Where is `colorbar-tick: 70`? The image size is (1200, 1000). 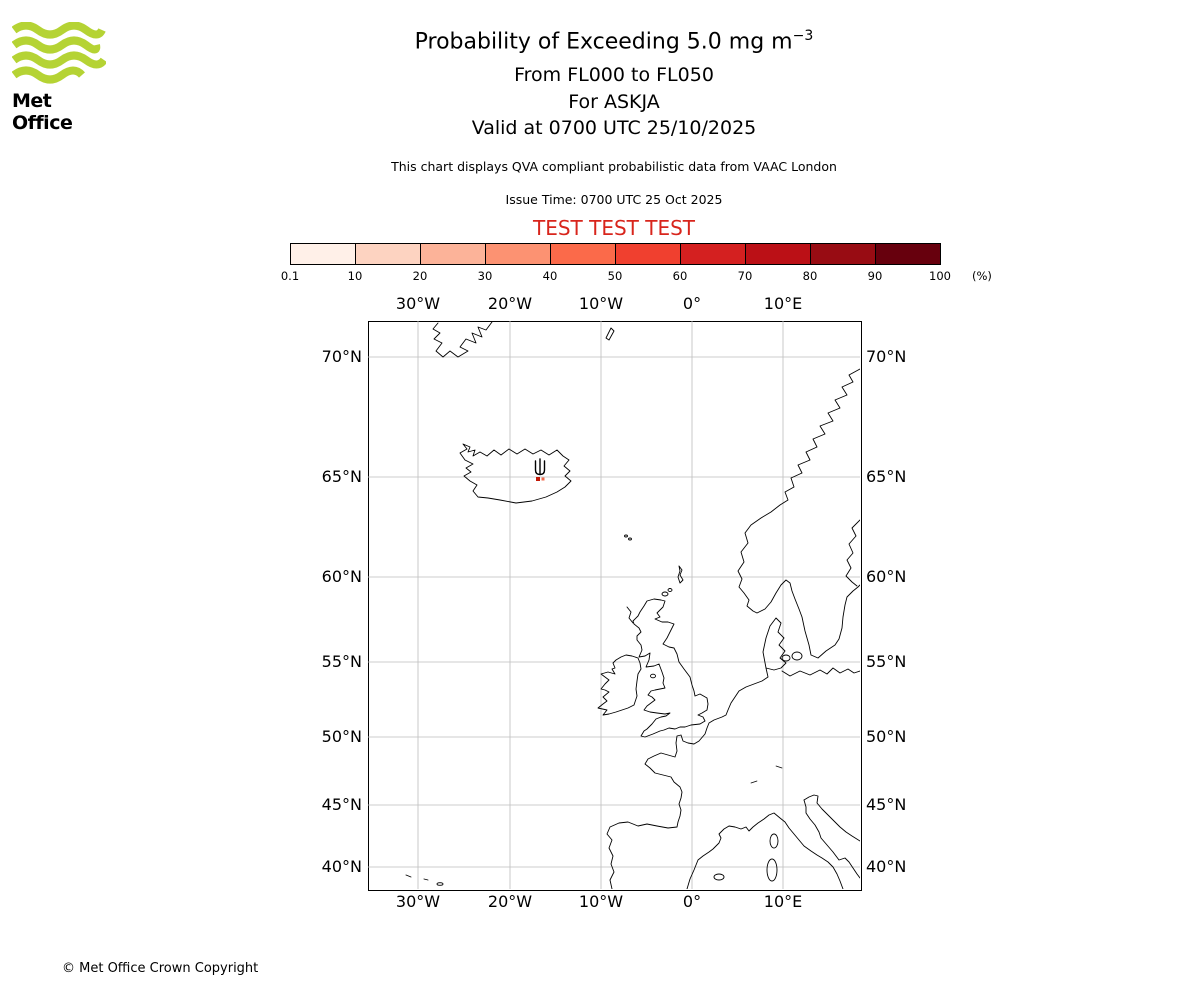
colorbar-tick: 70 is located at coordinates (745, 276).